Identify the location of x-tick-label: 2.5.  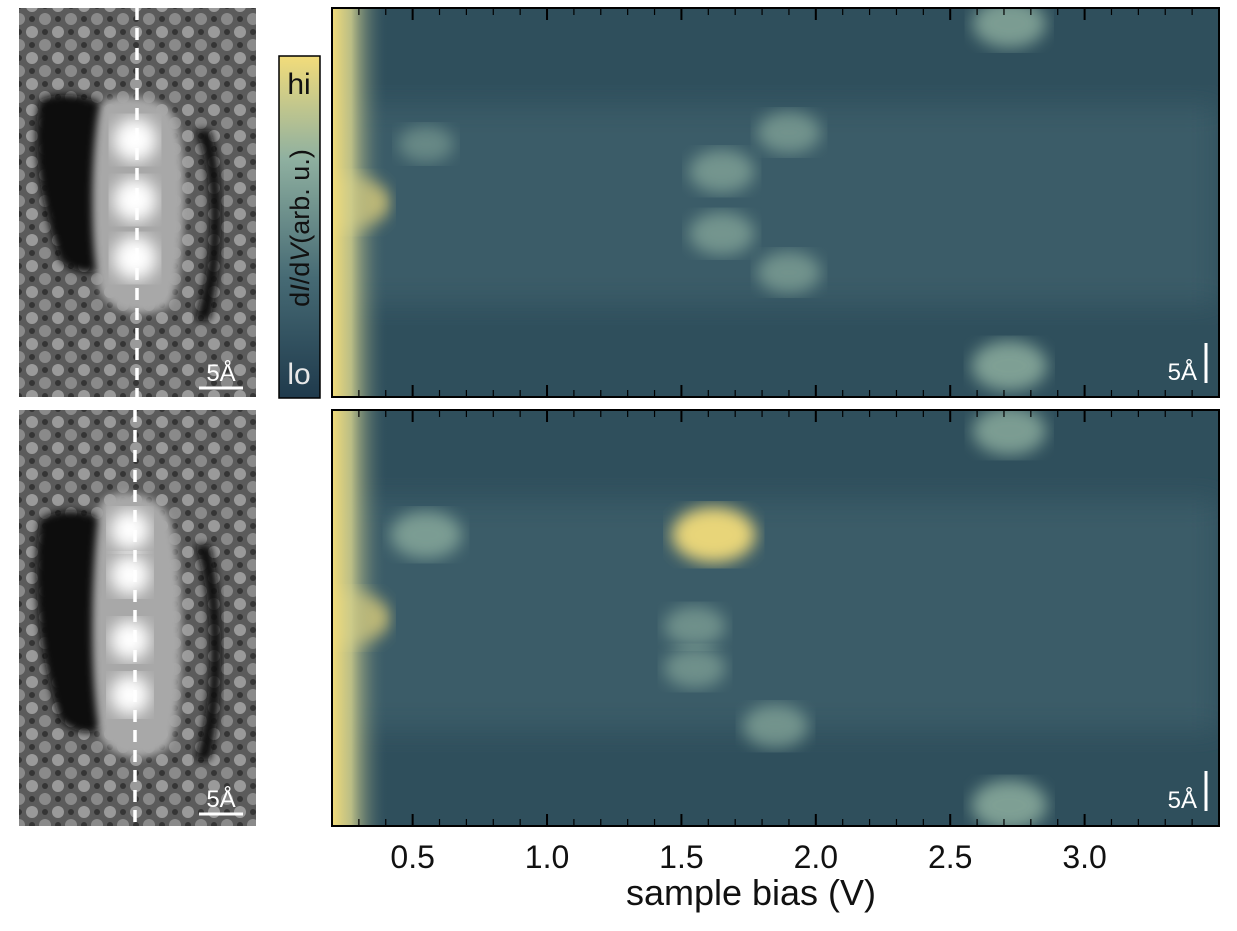
(950, 857).